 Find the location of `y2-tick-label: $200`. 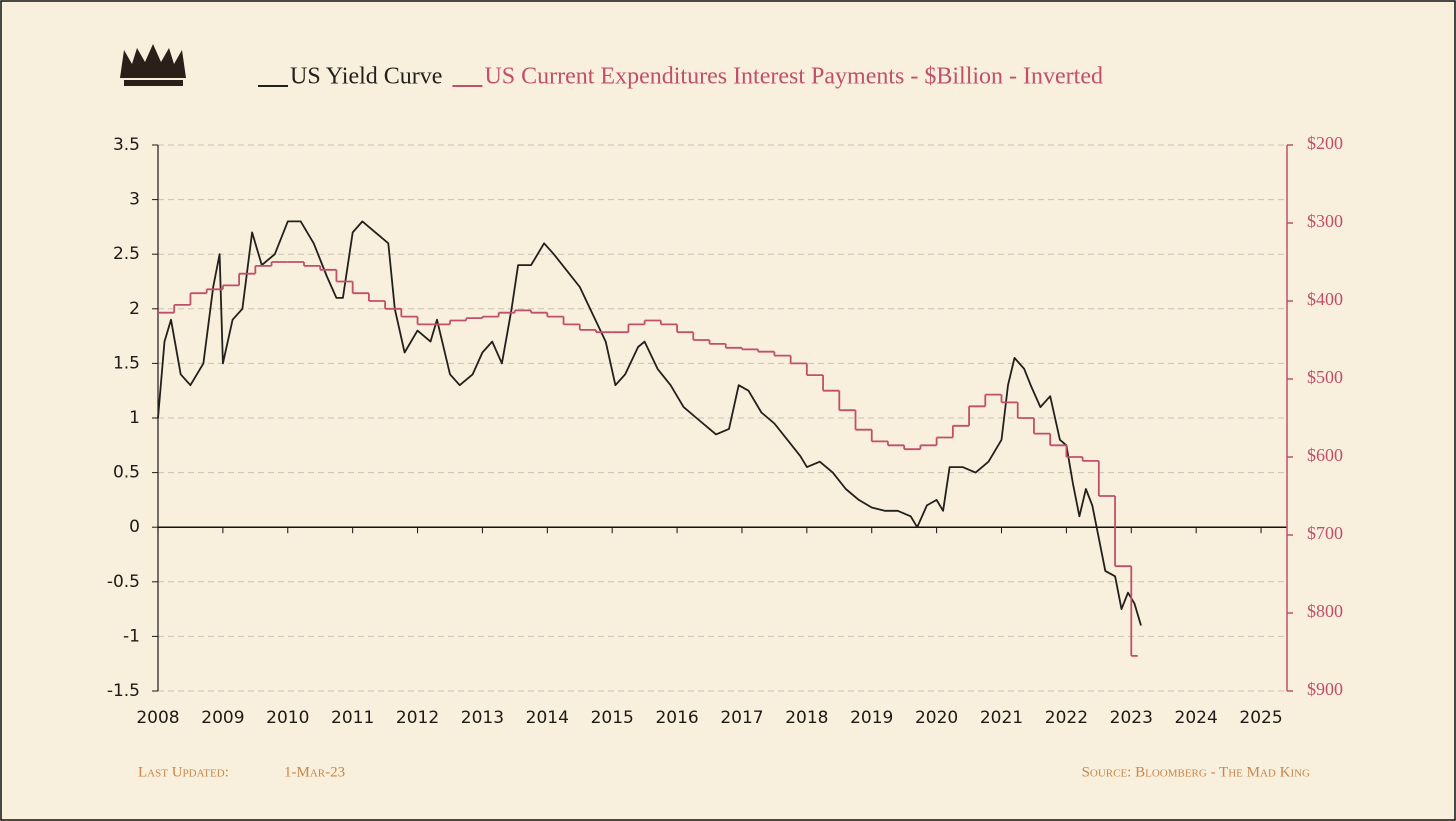

y2-tick-label: $200 is located at coordinates (1325, 143).